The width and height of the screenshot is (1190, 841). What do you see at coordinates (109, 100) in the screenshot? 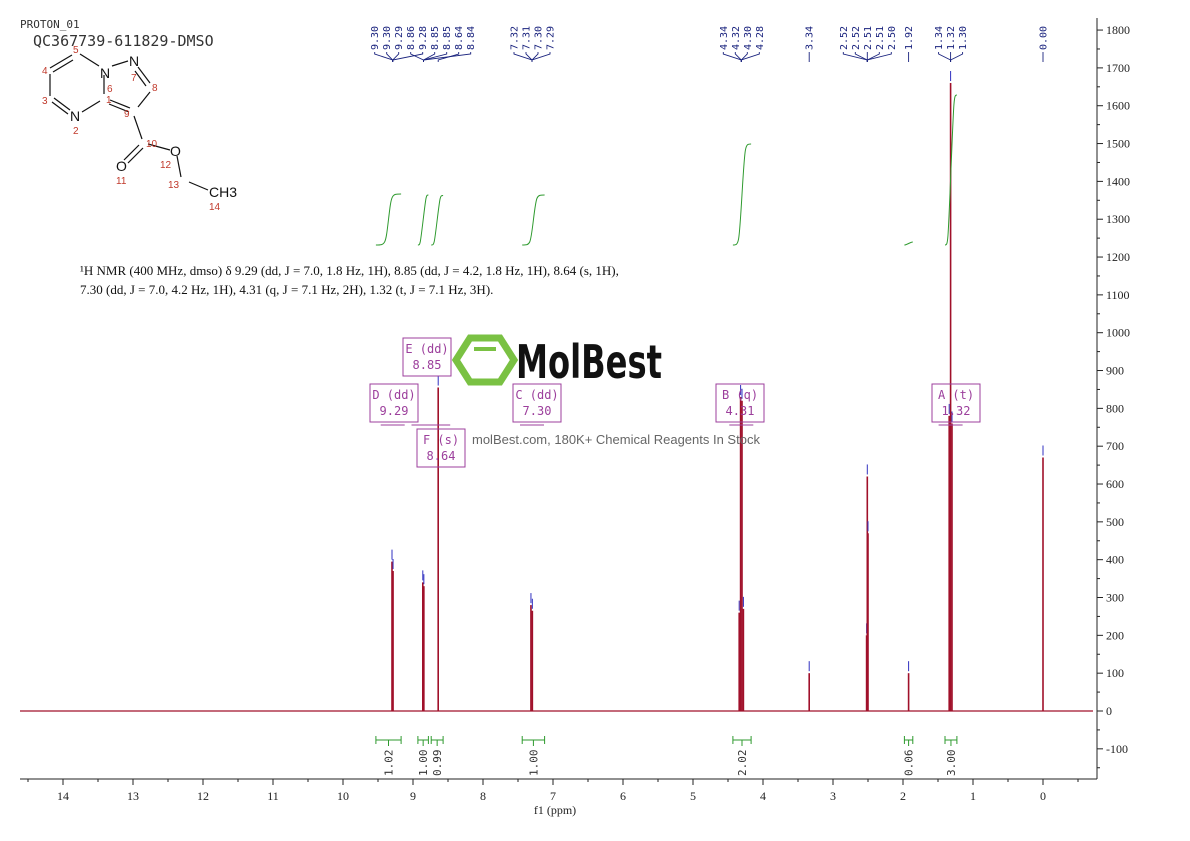
I see `atom-number: 1` at bounding box center [109, 100].